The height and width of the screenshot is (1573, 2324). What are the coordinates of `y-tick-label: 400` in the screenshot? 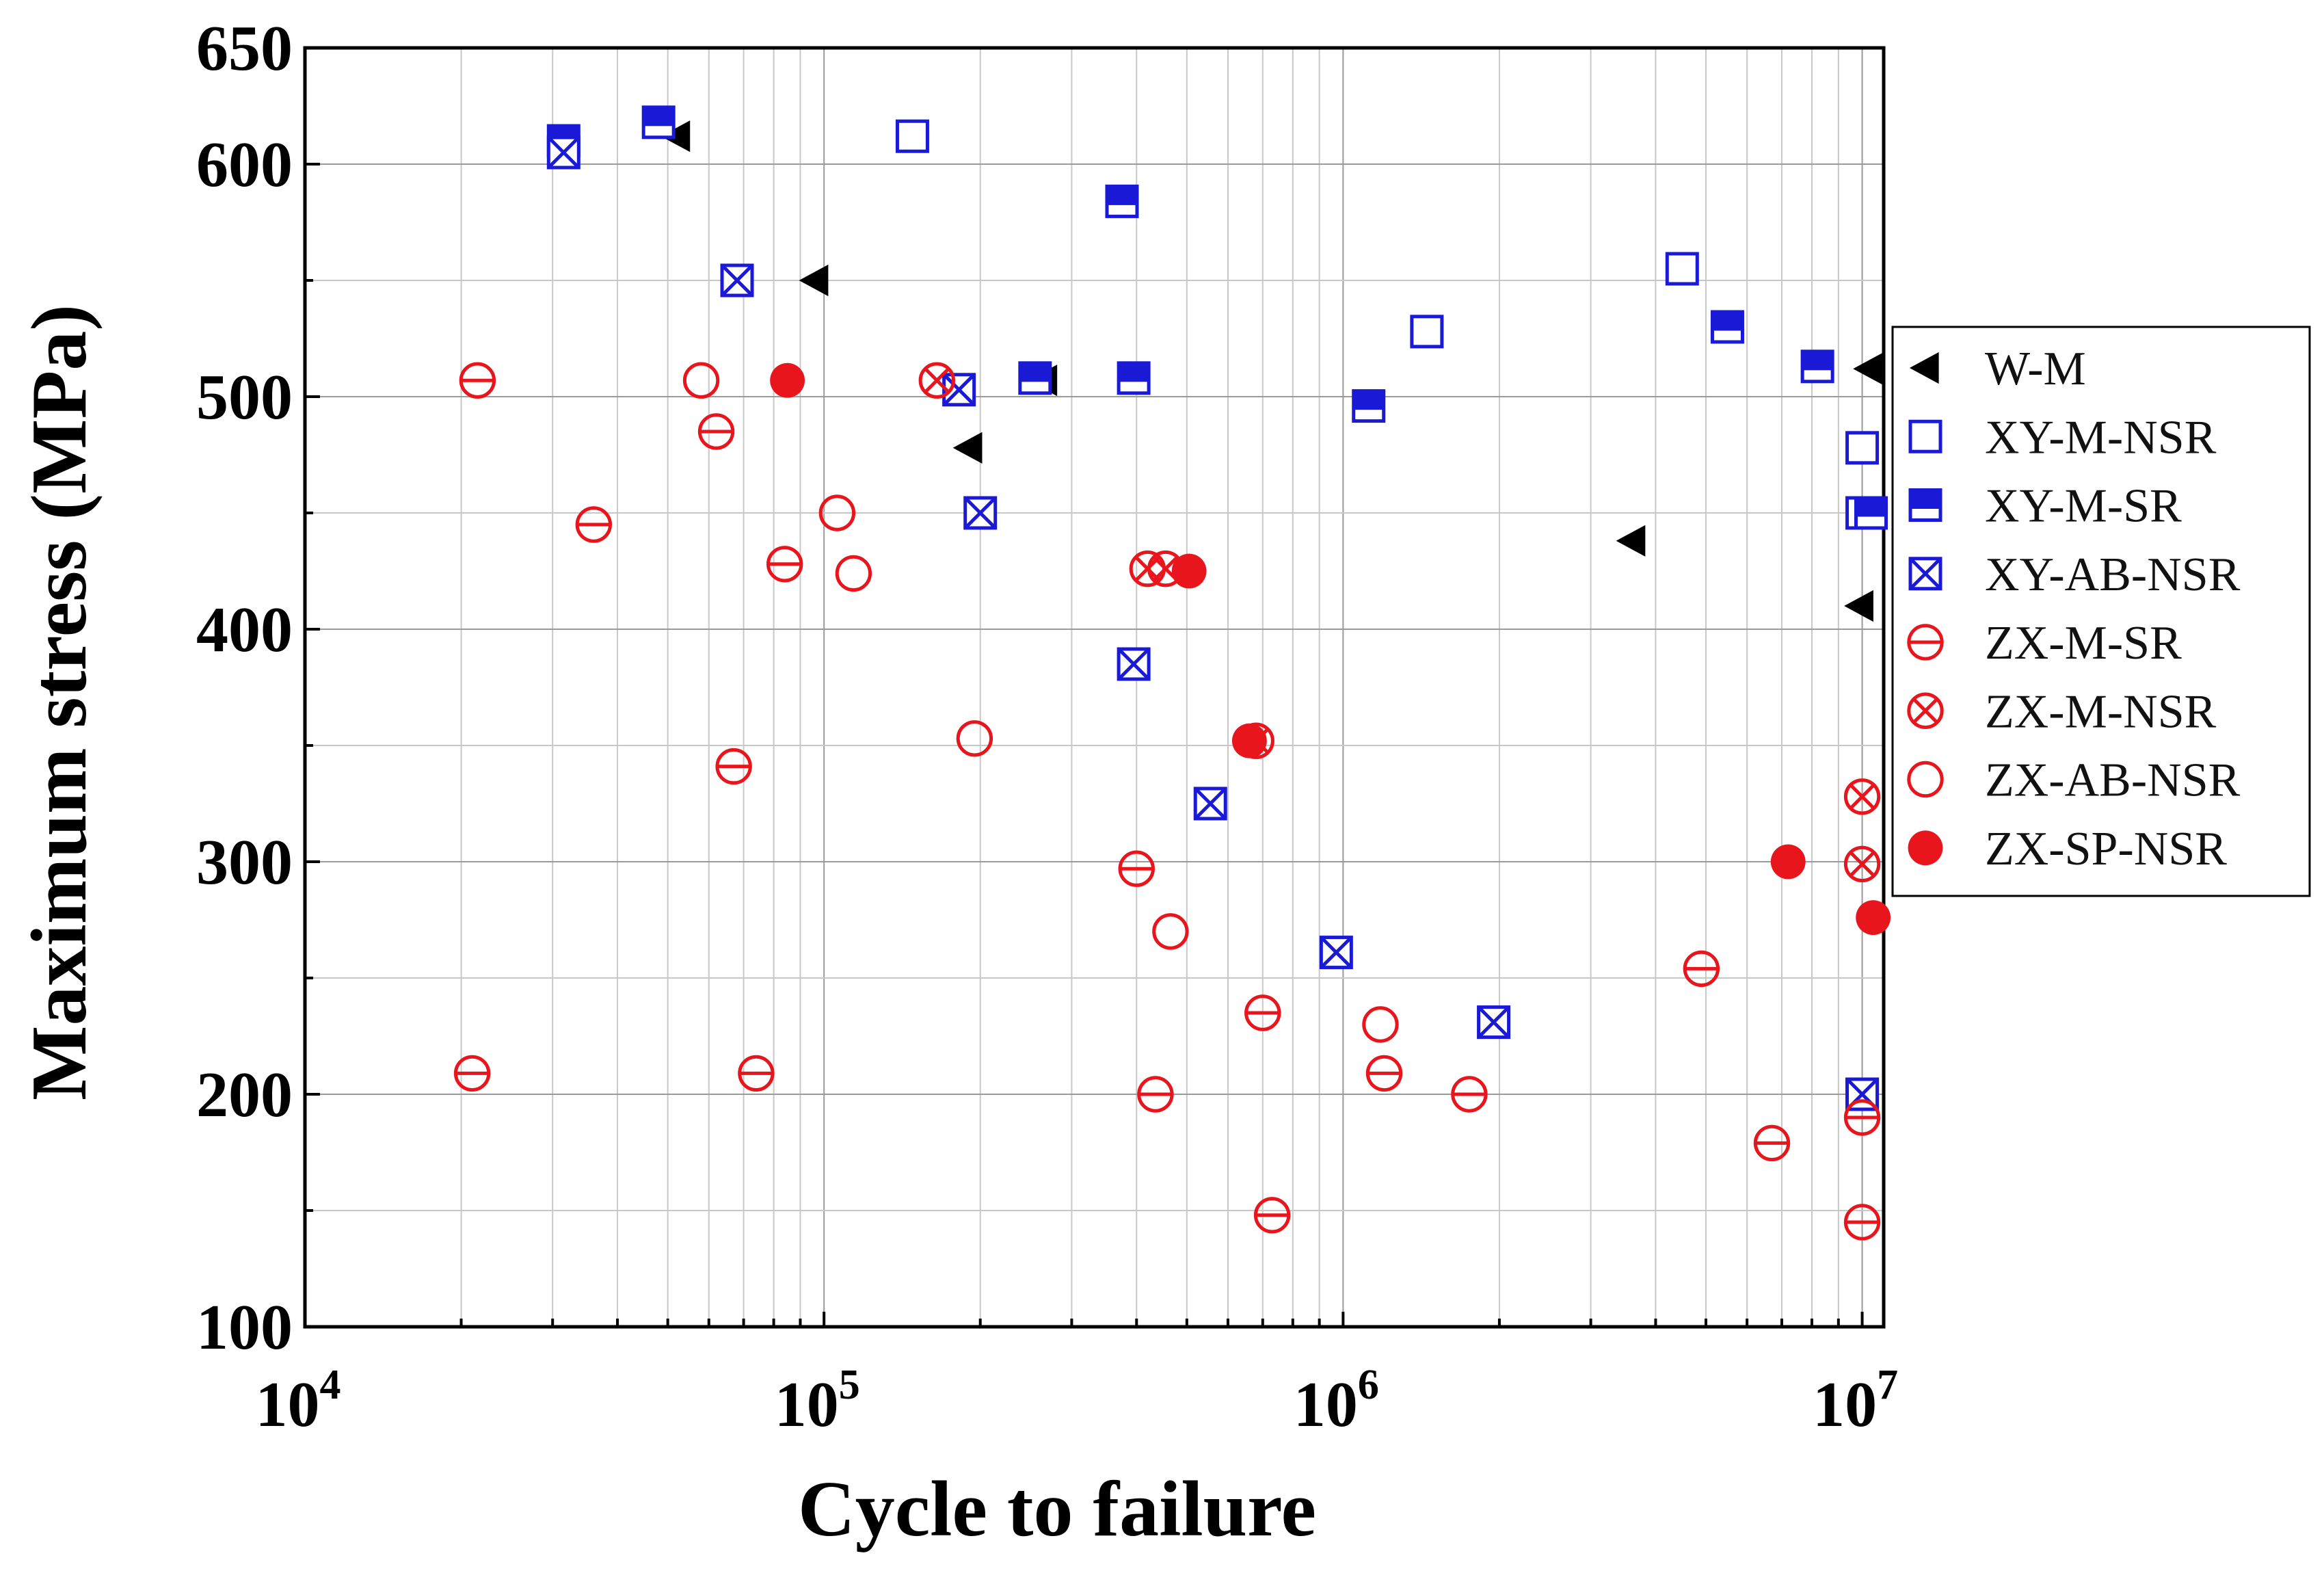 It's located at (244, 629).